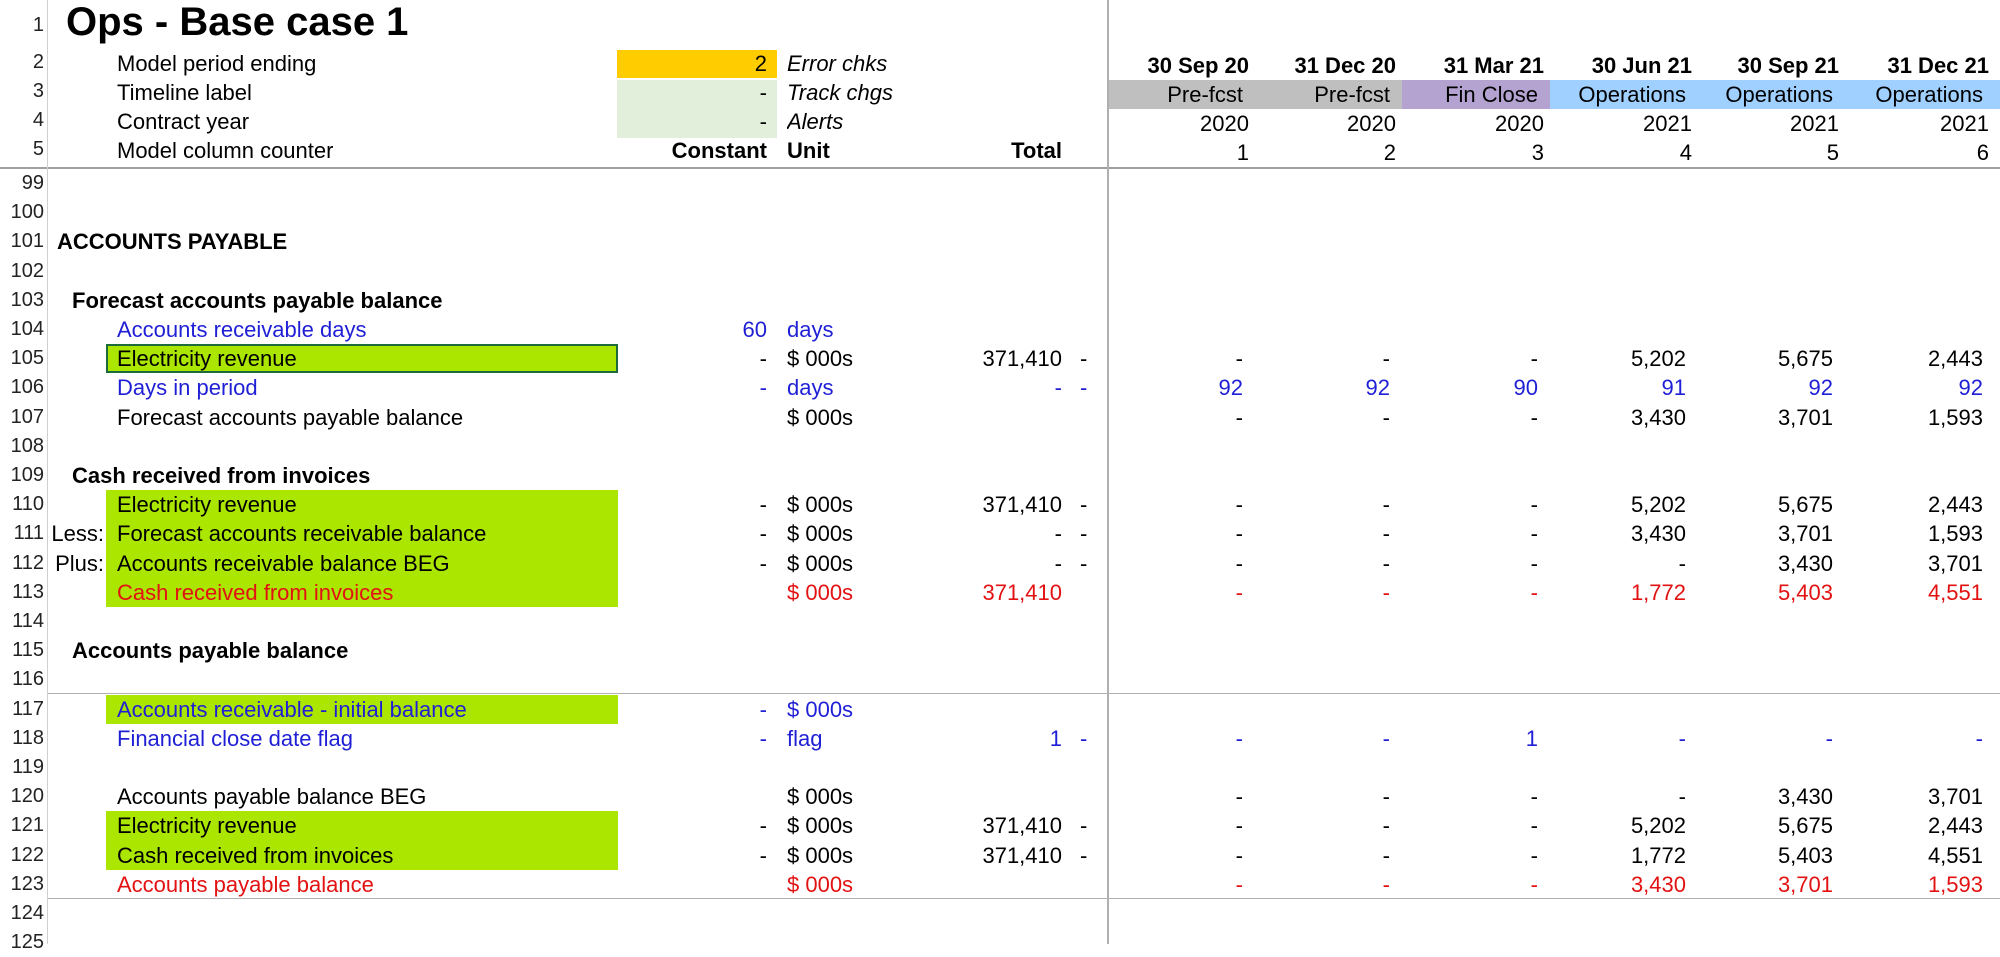  What do you see at coordinates (221, 475) in the screenshot?
I see `subsection-heading: Cash received from invoices` at bounding box center [221, 475].